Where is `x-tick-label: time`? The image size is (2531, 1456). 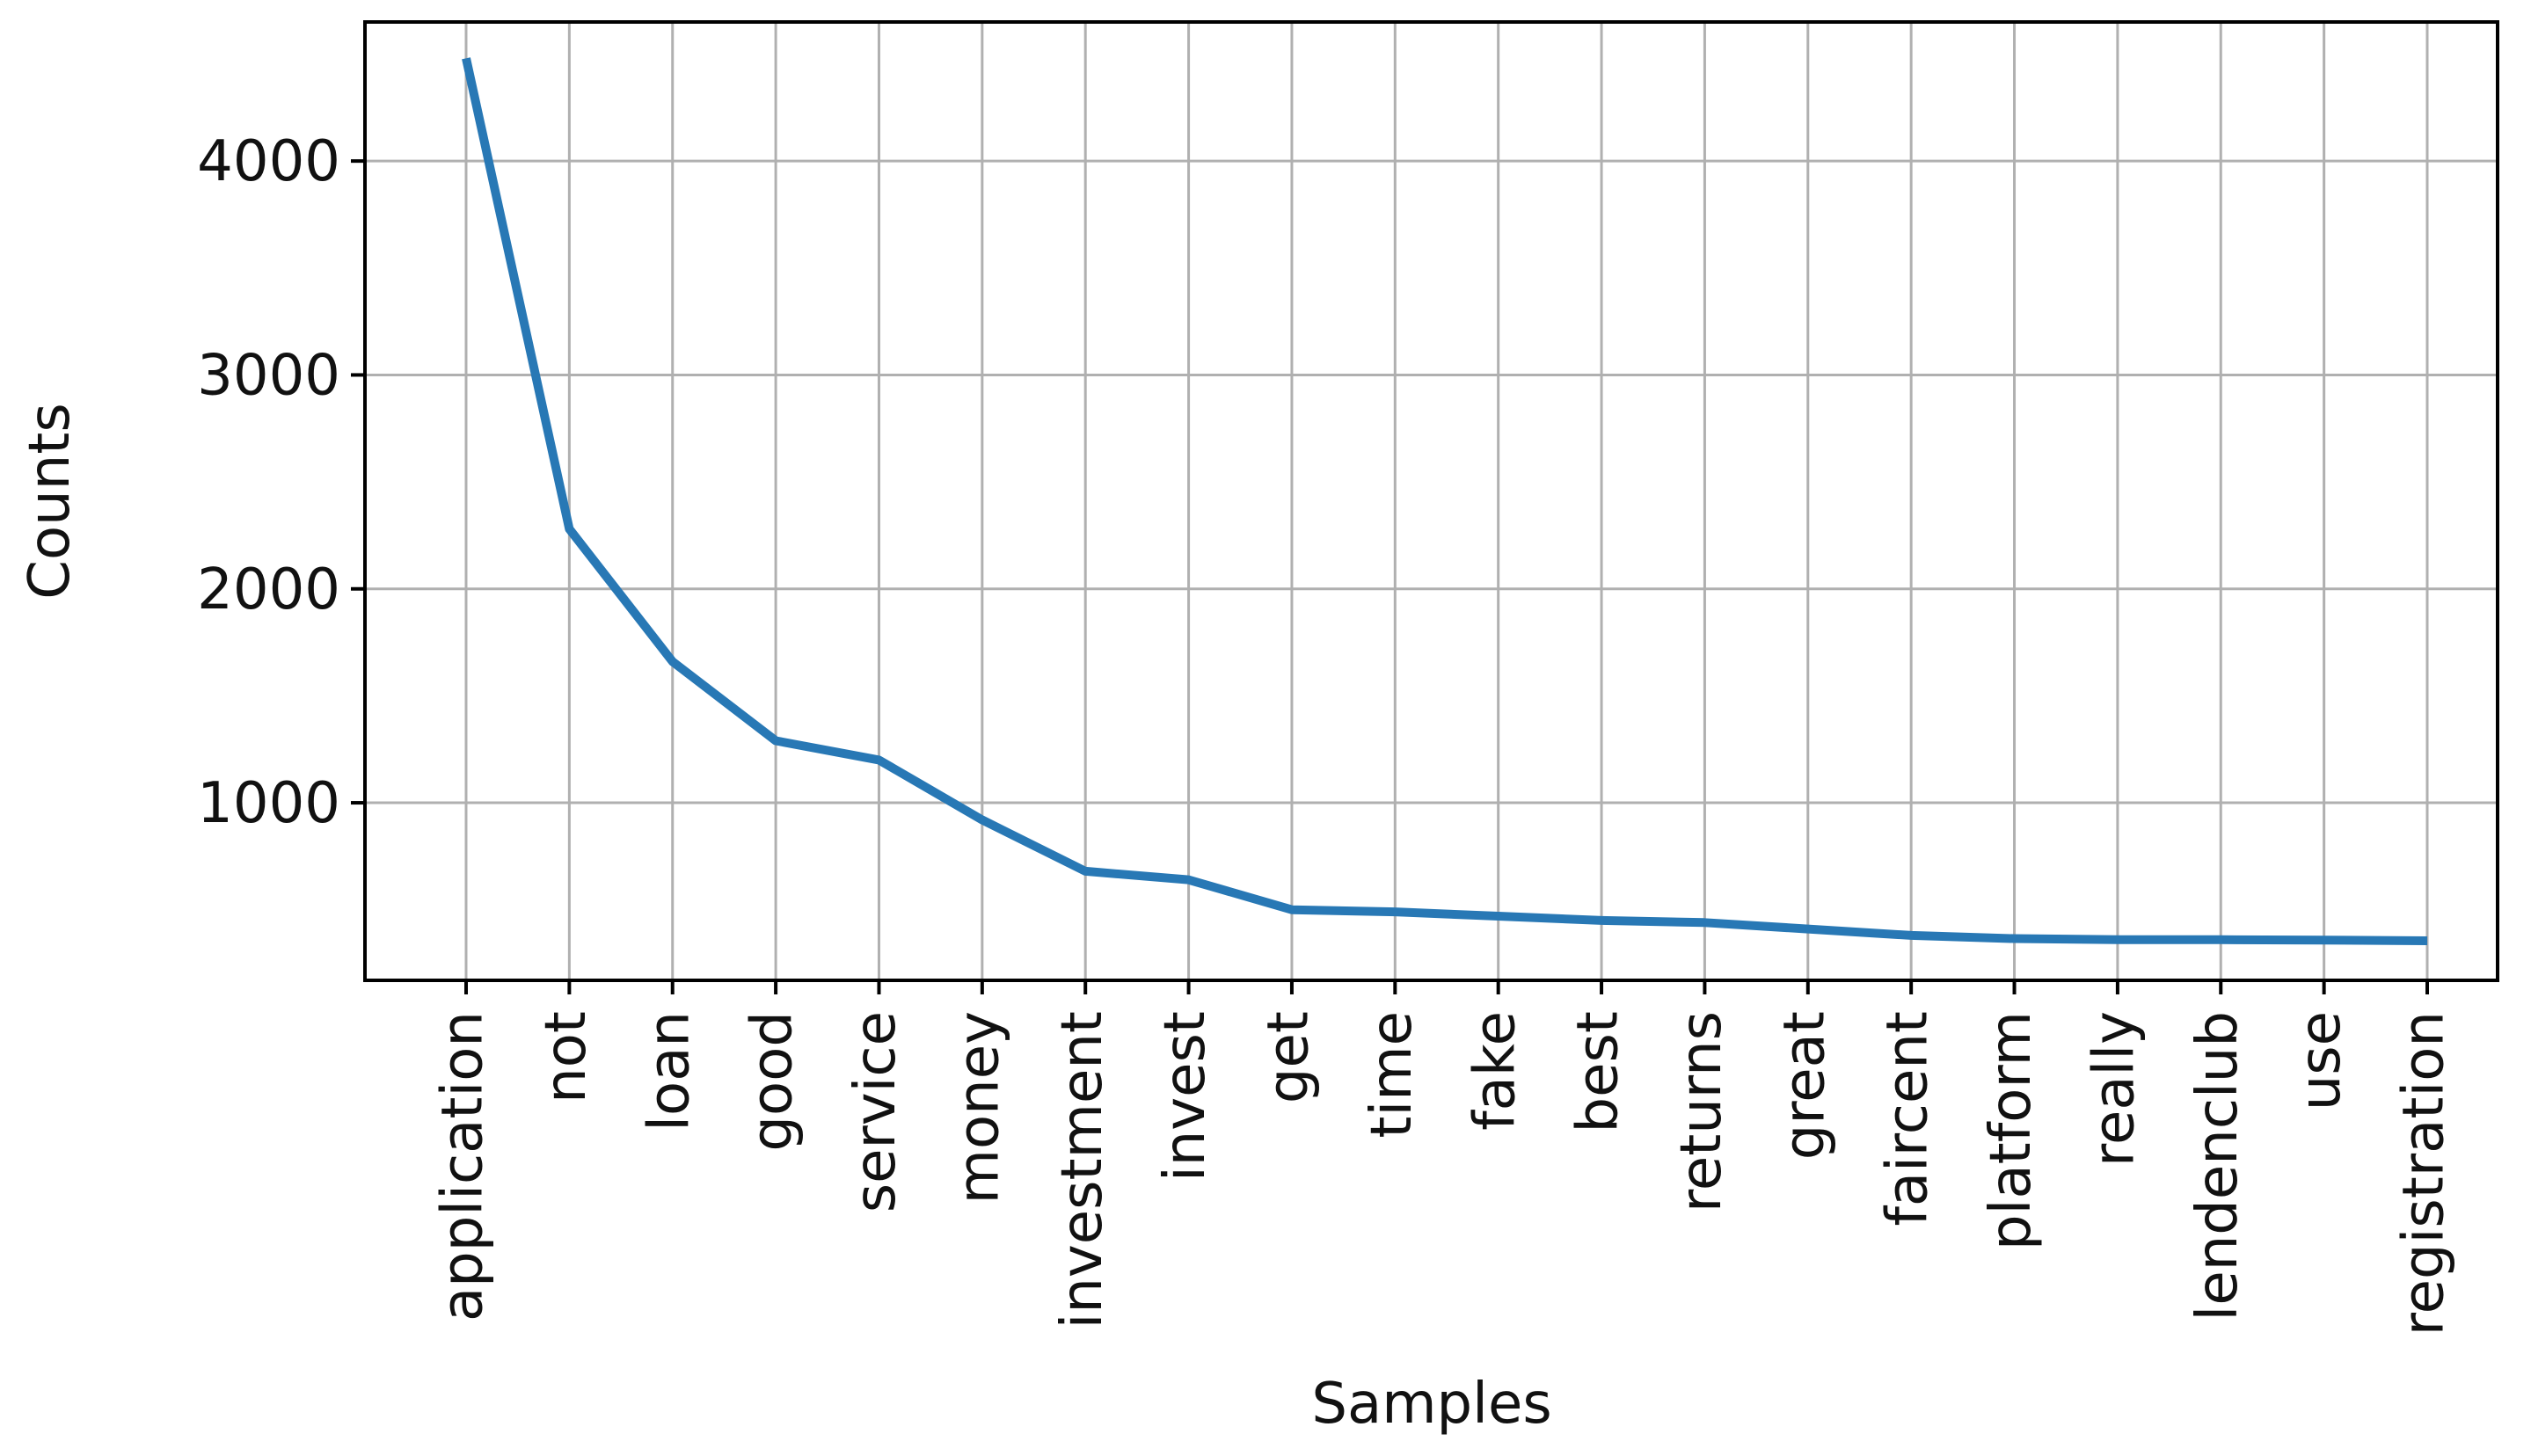 x-tick-label: time is located at coordinates (1392, 1075).